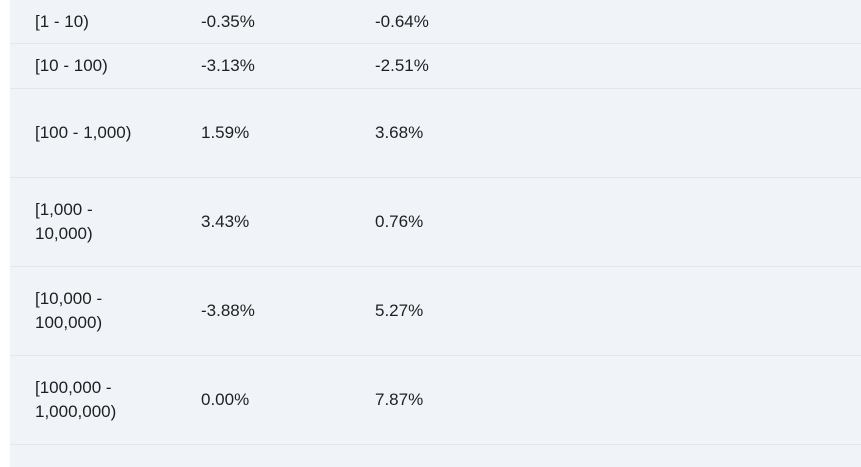  I want to click on value-a-cell: 3.43%, so click(288, 222).